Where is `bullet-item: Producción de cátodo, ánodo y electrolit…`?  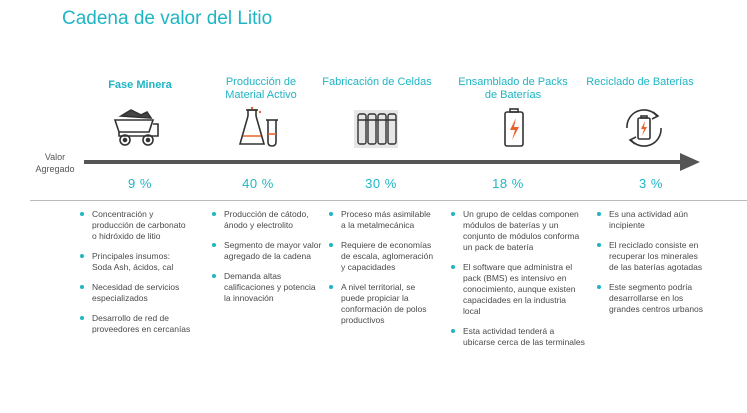 bullet-item: Producción de cátodo, ánodo y electrolit… is located at coordinates (267, 220).